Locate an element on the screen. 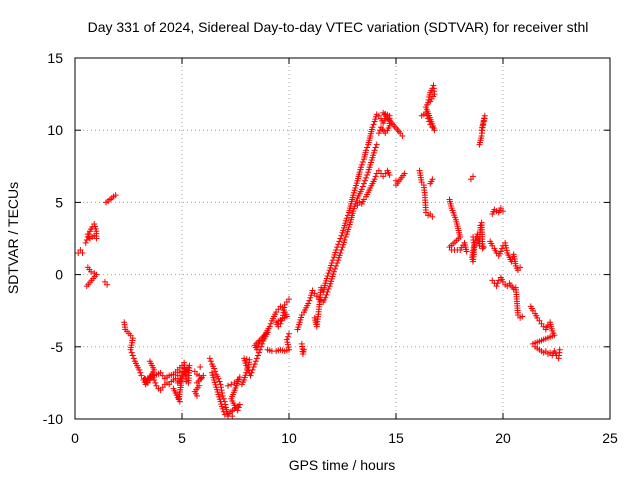  y-tick-label: 5 is located at coordinates (59, 202).